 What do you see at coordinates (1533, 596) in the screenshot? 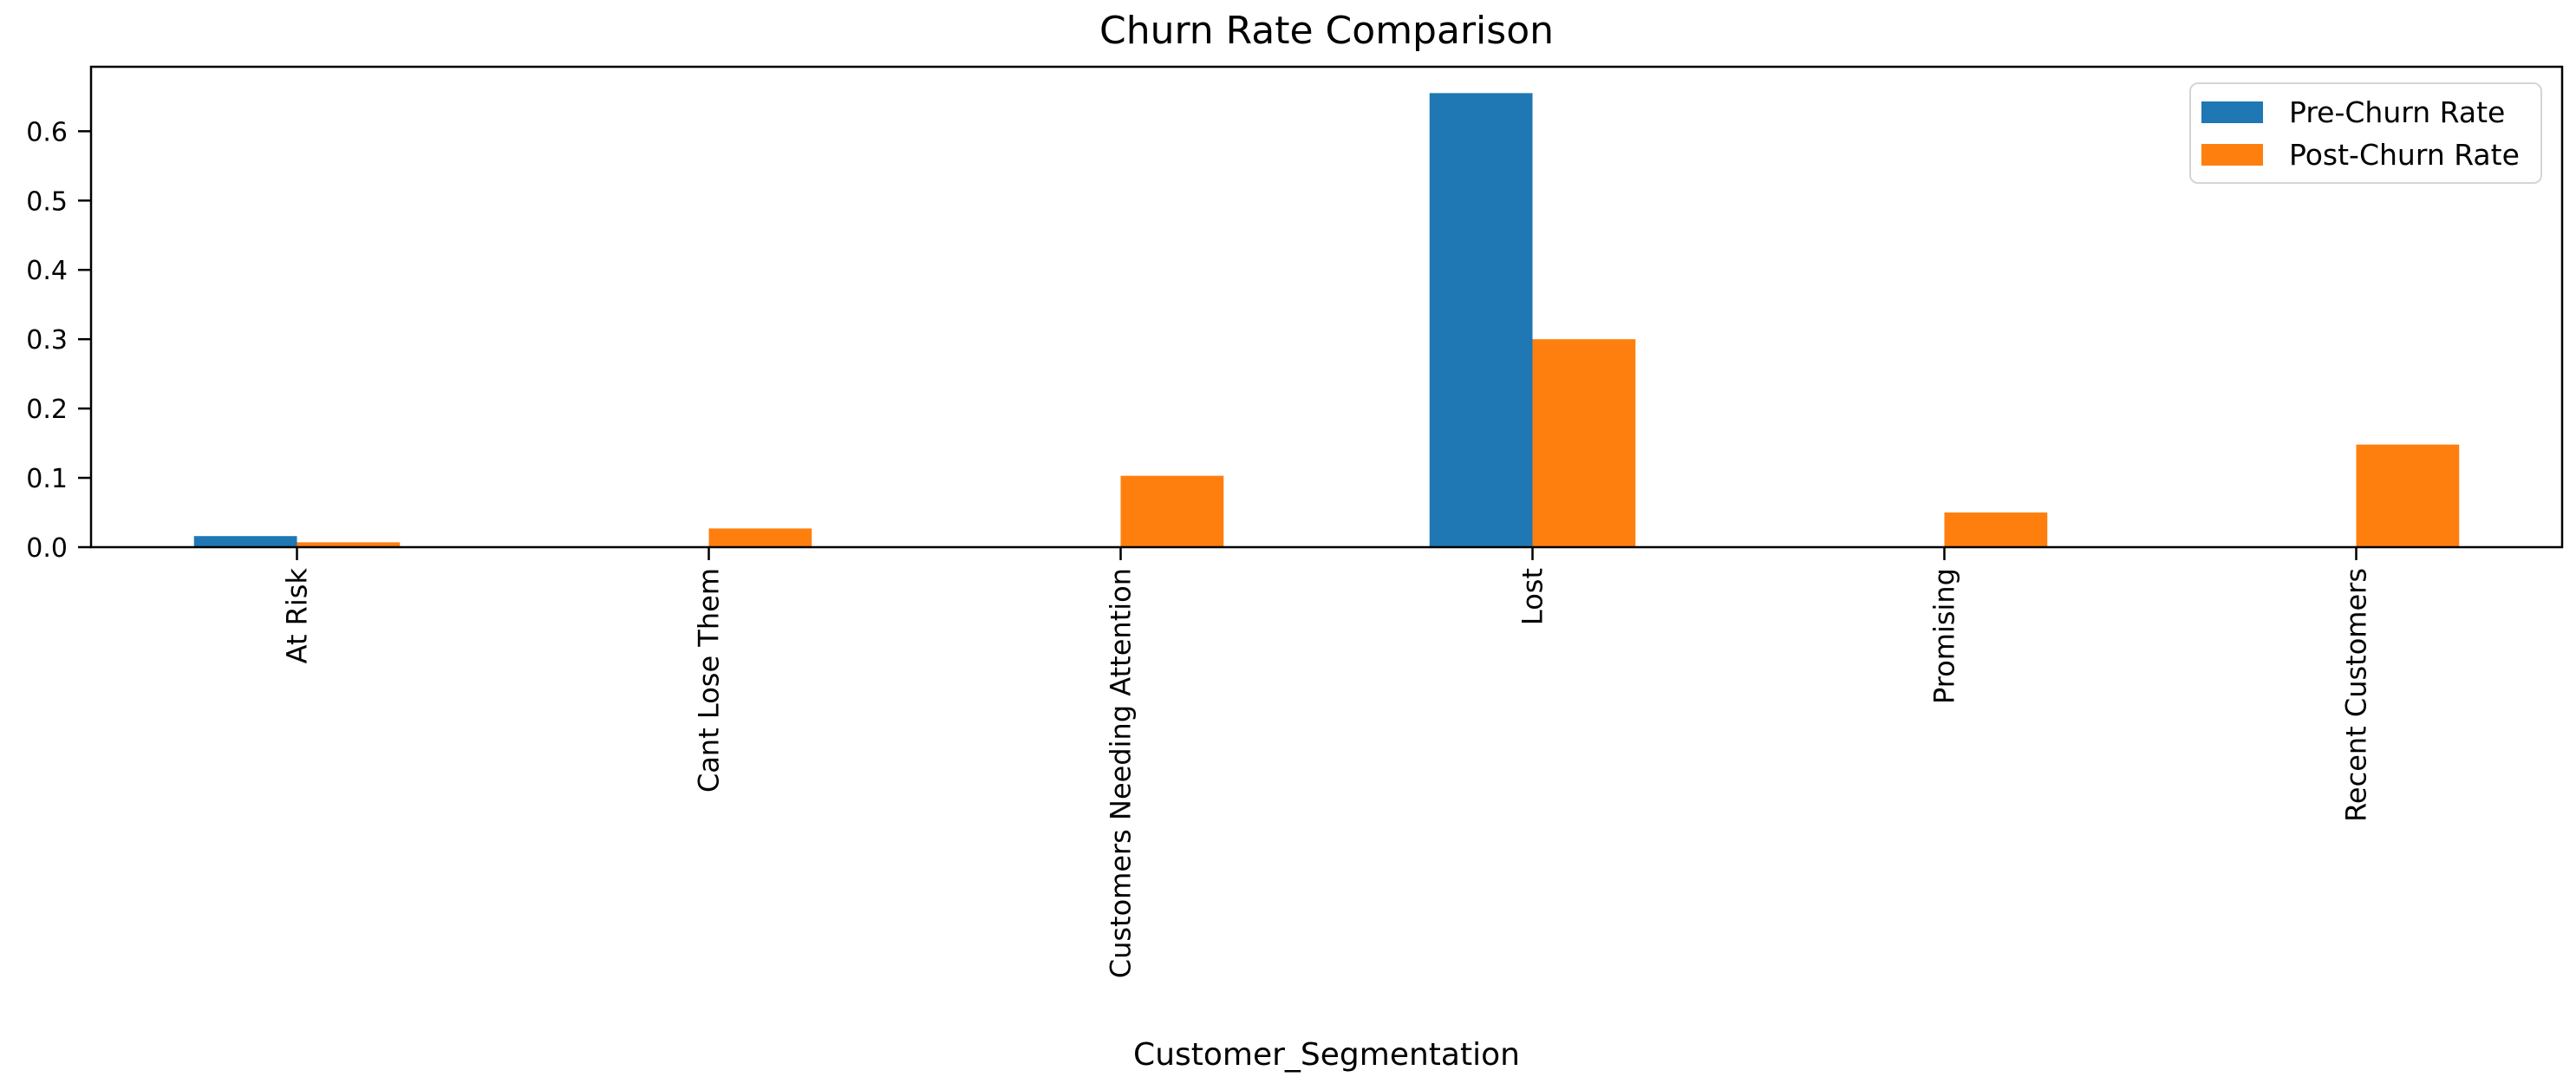
I see `x-tick-label: Lost` at bounding box center [1533, 596].